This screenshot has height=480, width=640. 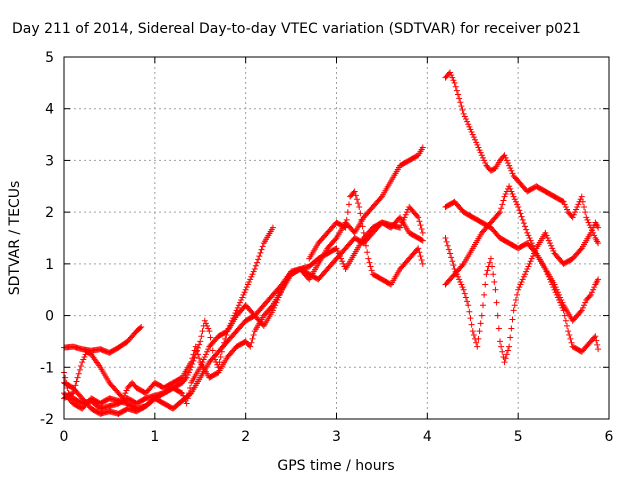 What do you see at coordinates (49, 317) in the screenshot?
I see `y-tick-label: 0` at bounding box center [49, 317].